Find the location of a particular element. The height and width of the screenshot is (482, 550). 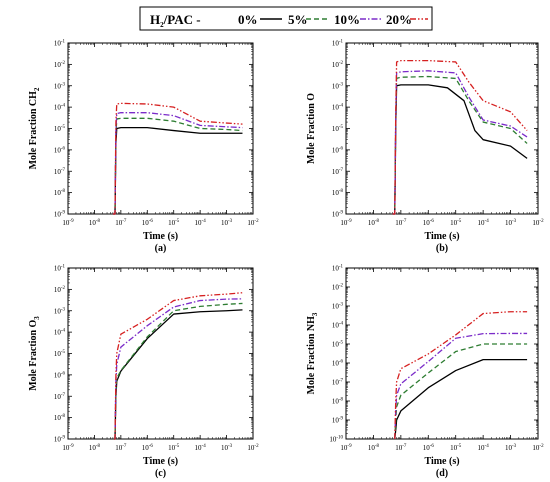

y-axis-label: Mole Fraction O is located at coordinates (311, 128).